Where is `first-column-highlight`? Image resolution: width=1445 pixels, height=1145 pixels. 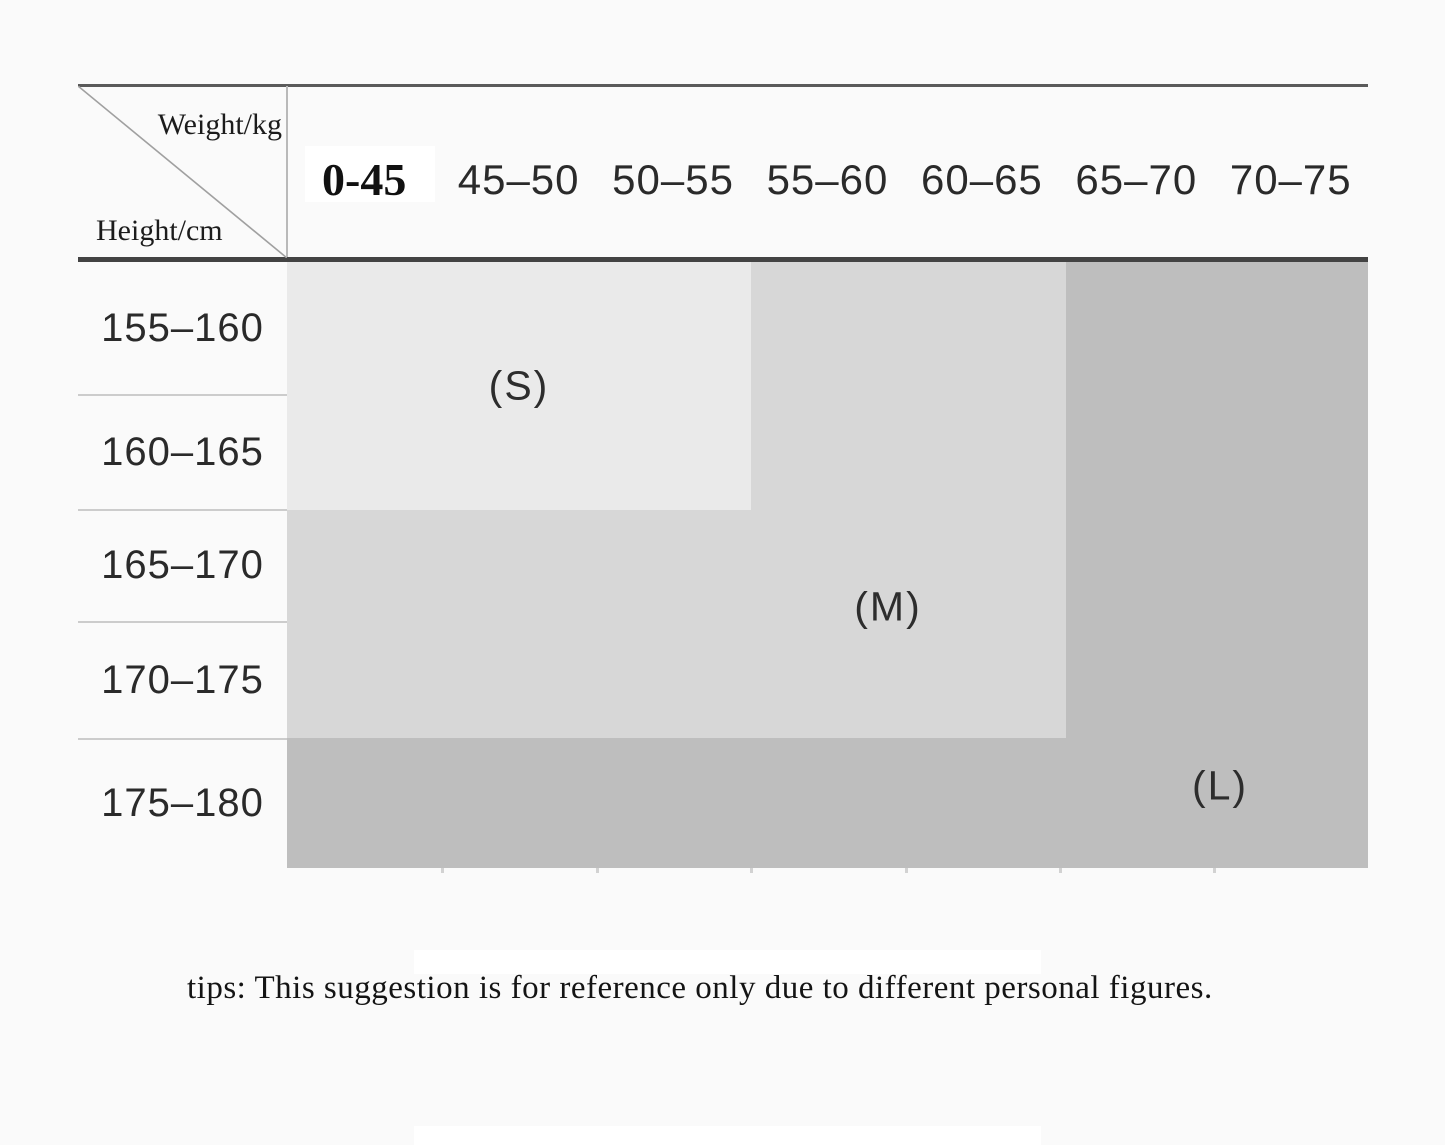
first-column-highlight is located at coordinates (370, 174).